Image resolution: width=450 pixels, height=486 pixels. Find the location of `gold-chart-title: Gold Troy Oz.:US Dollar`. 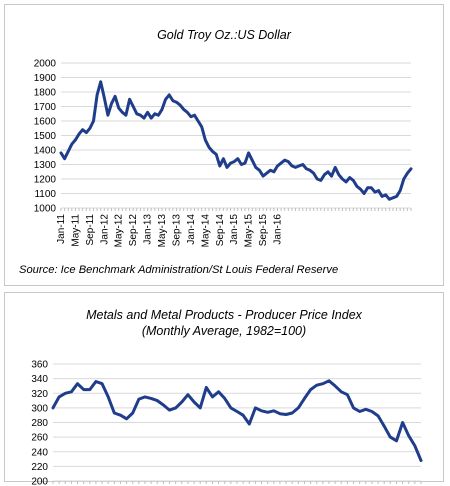

gold-chart-title: Gold Troy Oz.:US Dollar is located at coordinates (224, 35).